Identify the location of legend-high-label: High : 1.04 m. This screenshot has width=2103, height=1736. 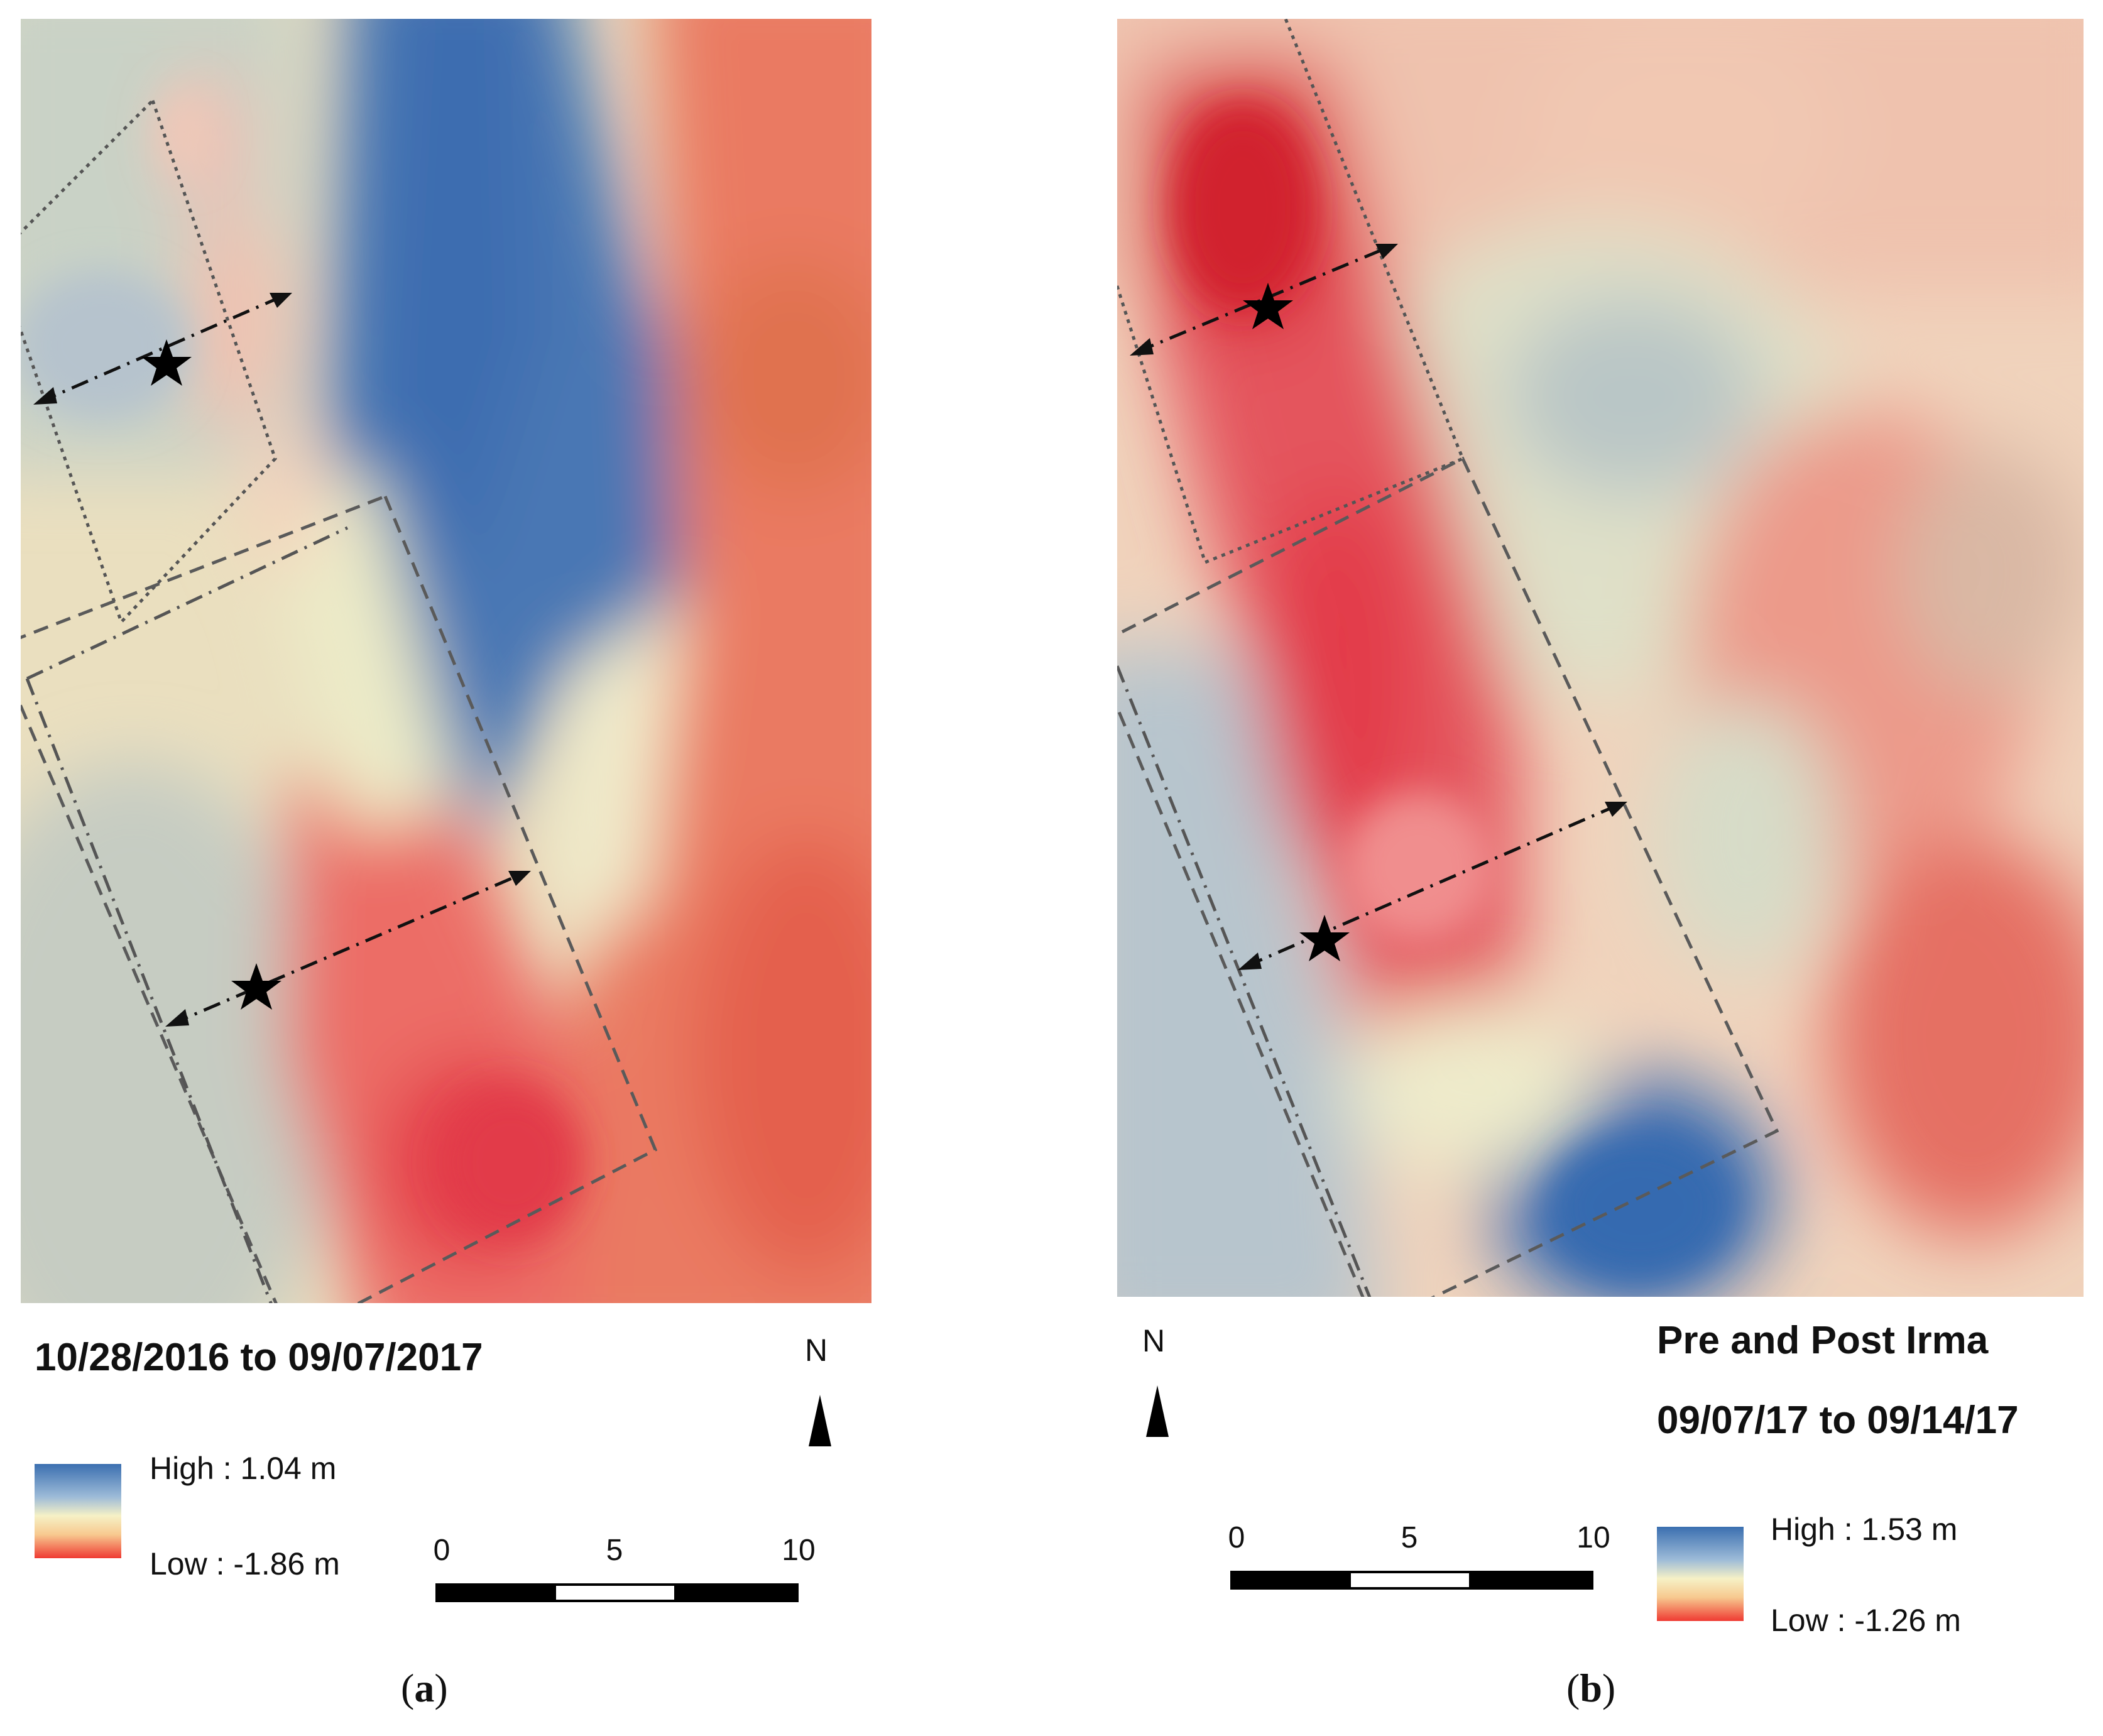
(243, 1468).